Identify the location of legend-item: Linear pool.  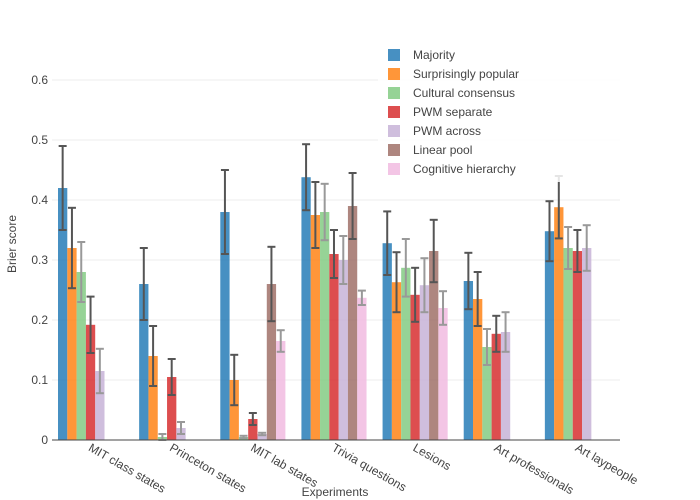
(430, 150).